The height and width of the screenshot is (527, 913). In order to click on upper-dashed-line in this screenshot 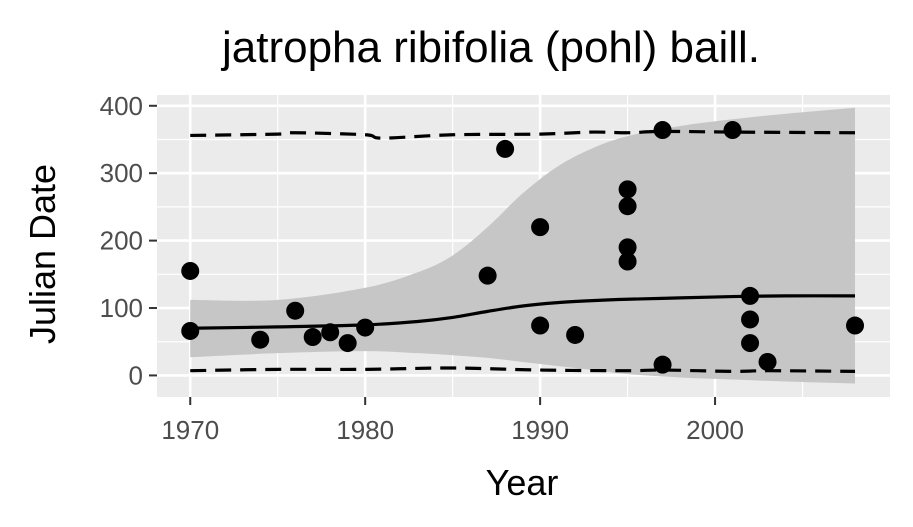, I will do `click(523, 134)`.